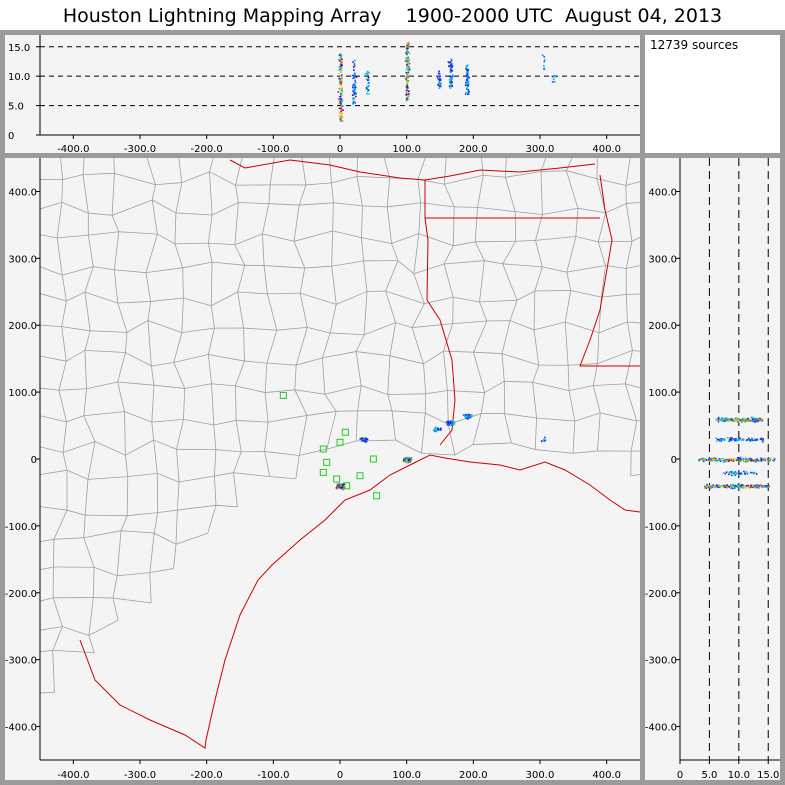  I want to click on frame-bottom-bar, so click(392, 782).